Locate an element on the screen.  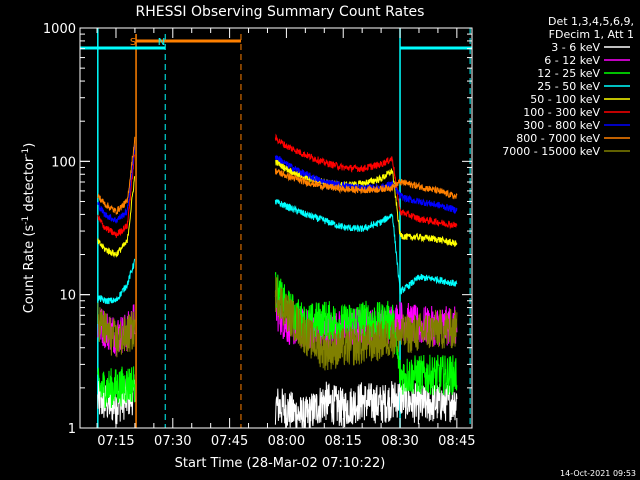
y-axis-label: Count Rate (s-1 detector-1) is located at coordinates (29, 228).